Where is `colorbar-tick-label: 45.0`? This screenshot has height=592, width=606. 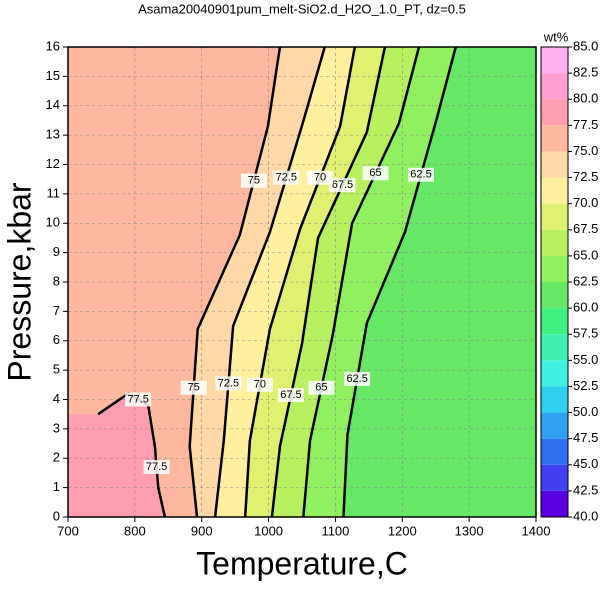
colorbar-tick-label: 45.0 is located at coordinates (585, 463).